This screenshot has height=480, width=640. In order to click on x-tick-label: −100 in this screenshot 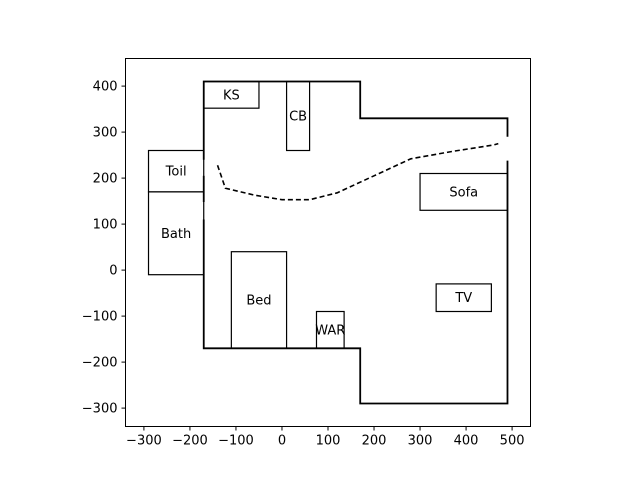, I will do `click(236, 441)`.